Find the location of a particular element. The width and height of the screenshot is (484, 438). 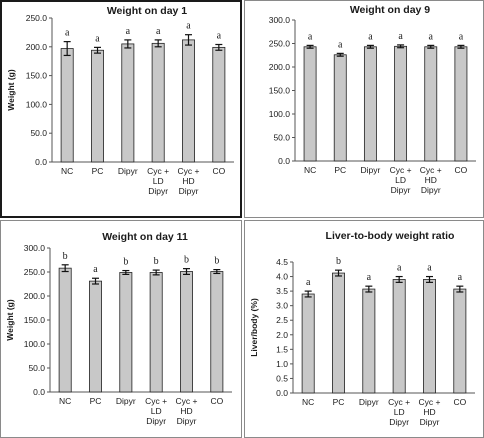

y-tick-label: 250.0 is located at coordinates (280, 44).